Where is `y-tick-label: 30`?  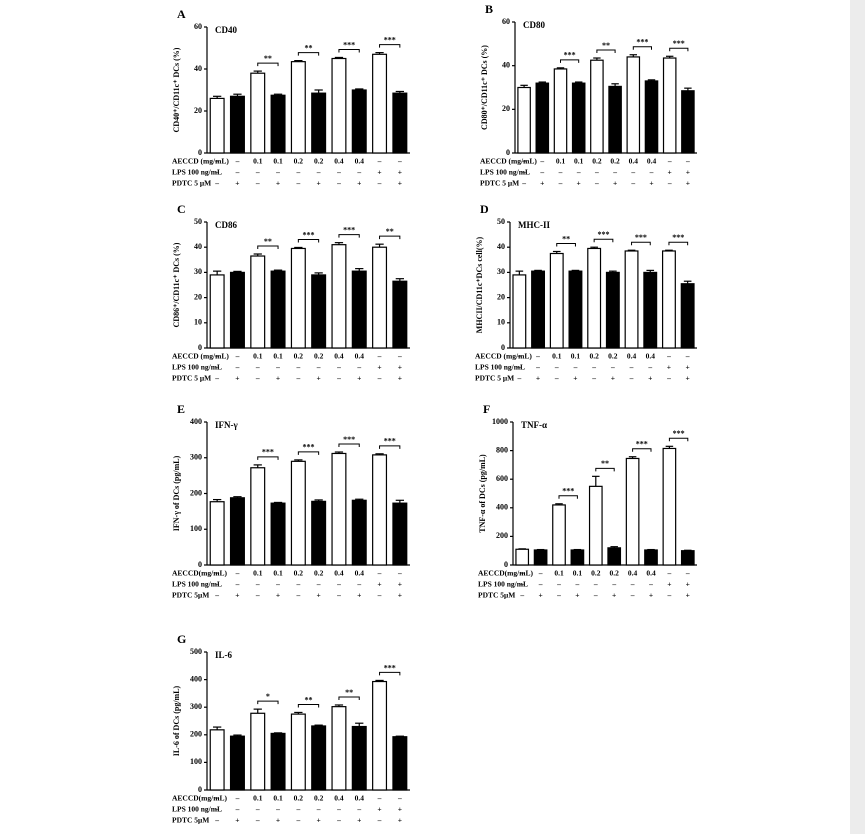
y-tick-label: 30 is located at coordinates (198, 271).